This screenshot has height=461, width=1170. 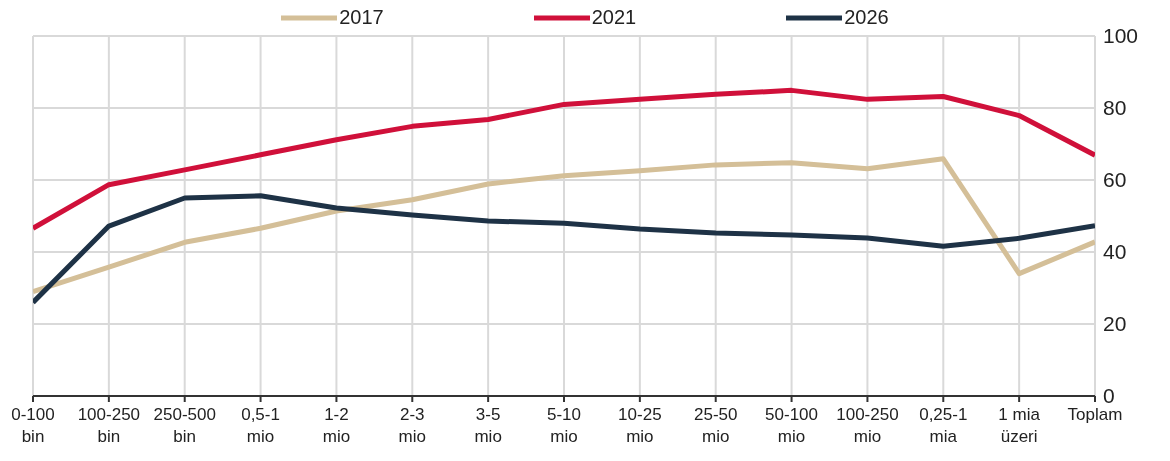 I want to click on y-tick-label: 80, so click(x=1115, y=108).